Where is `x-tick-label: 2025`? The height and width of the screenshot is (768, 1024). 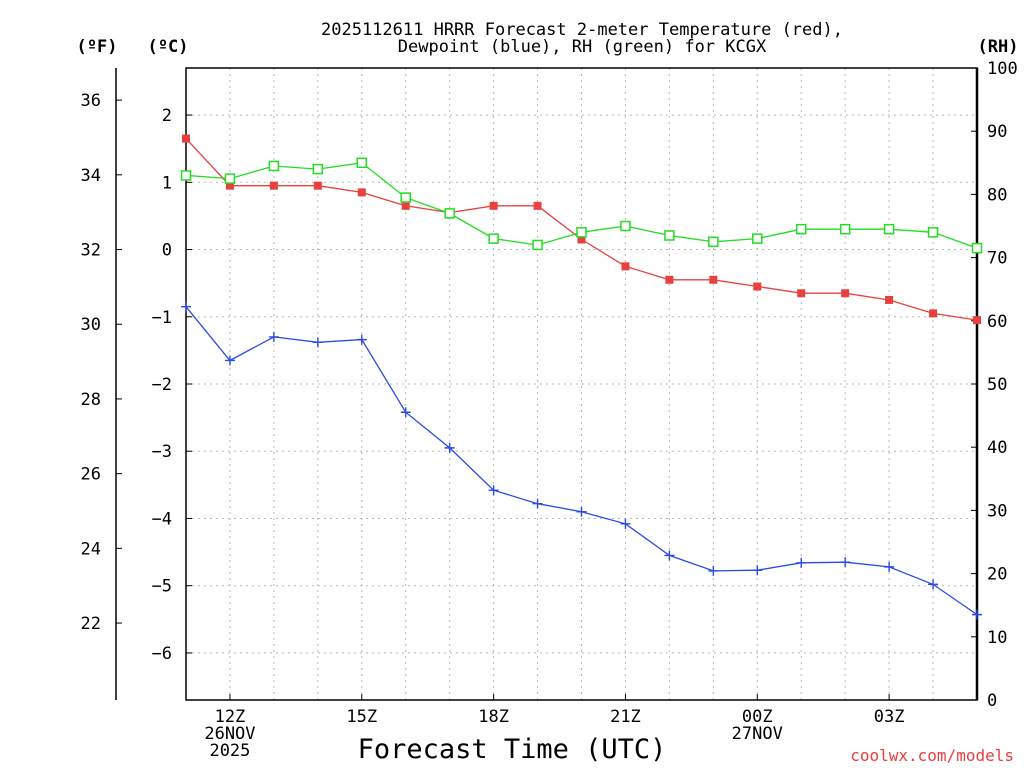
x-tick-label: 2025 is located at coordinates (229, 751).